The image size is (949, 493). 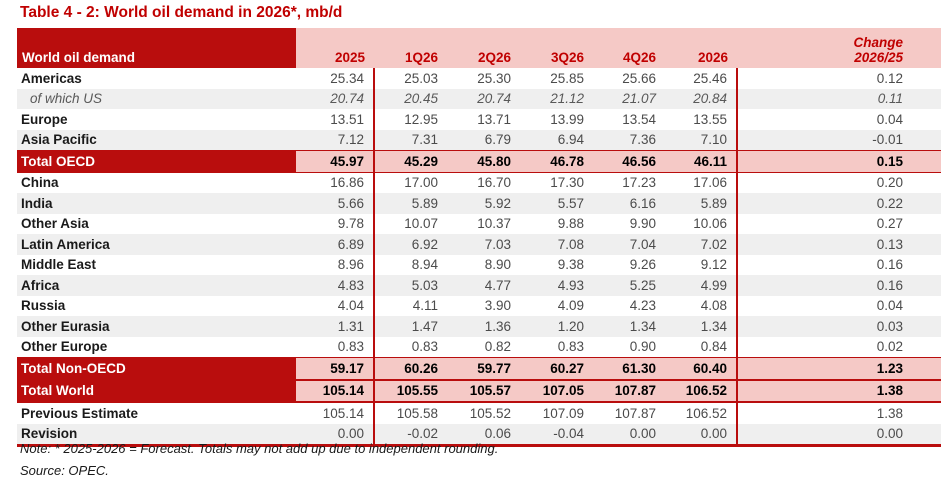 What do you see at coordinates (497, 326) in the screenshot?
I see `value-cell: 1.36` at bounding box center [497, 326].